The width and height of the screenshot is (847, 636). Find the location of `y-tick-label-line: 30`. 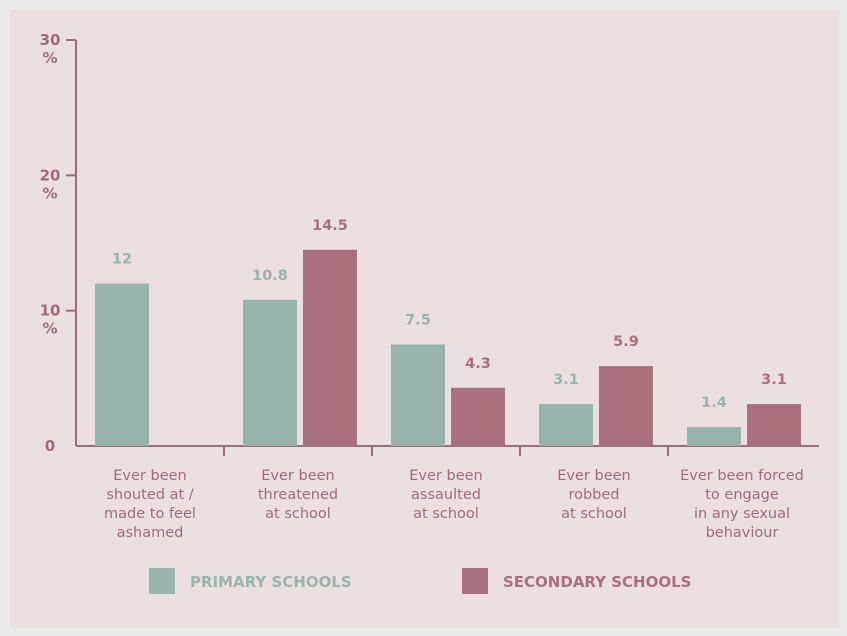

y-tick-label-line: 30 is located at coordinates (50, 40).